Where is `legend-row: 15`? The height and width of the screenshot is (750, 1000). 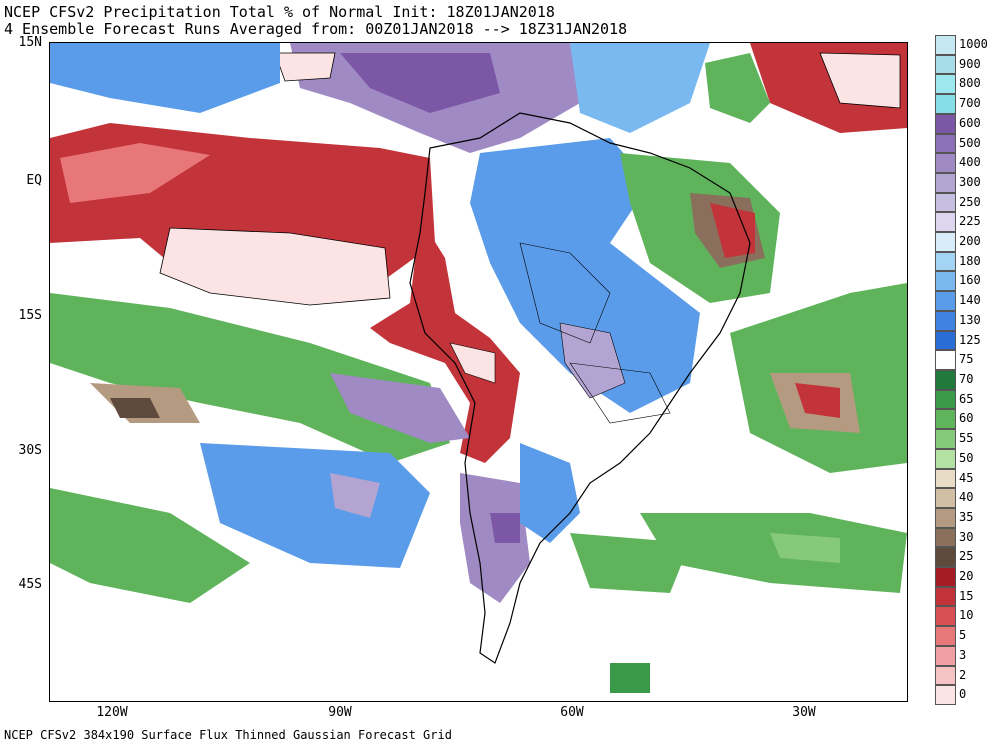
legend-row: 15 is located at coordinates (966, 596).